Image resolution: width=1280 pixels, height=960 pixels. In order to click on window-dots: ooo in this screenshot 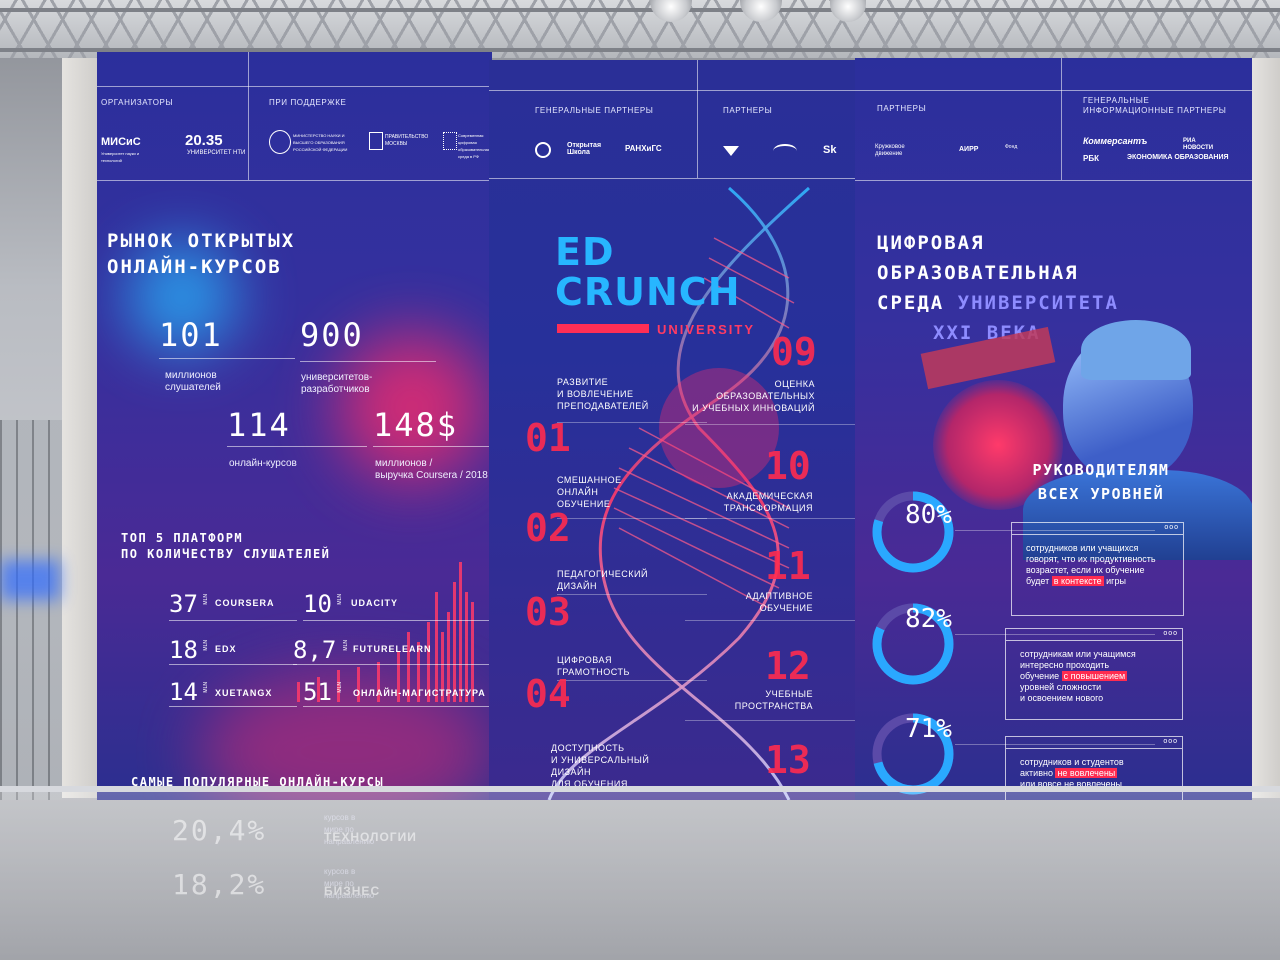, I will do `click(1170, 633)`.